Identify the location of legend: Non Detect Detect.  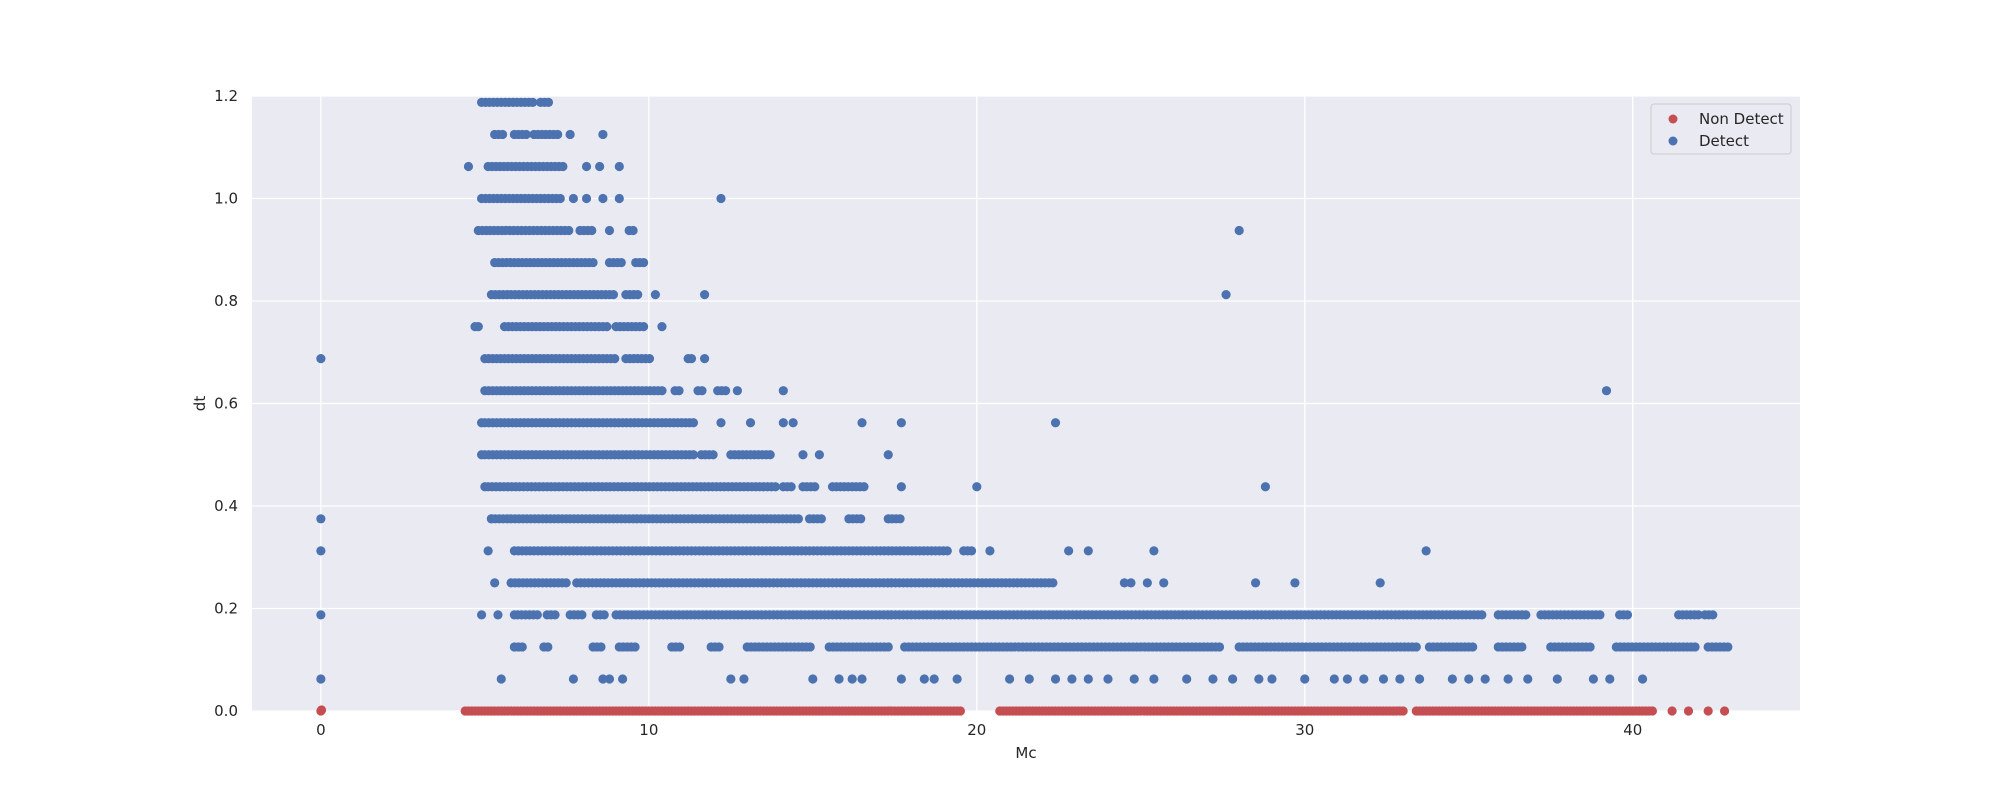
(1721, 129).